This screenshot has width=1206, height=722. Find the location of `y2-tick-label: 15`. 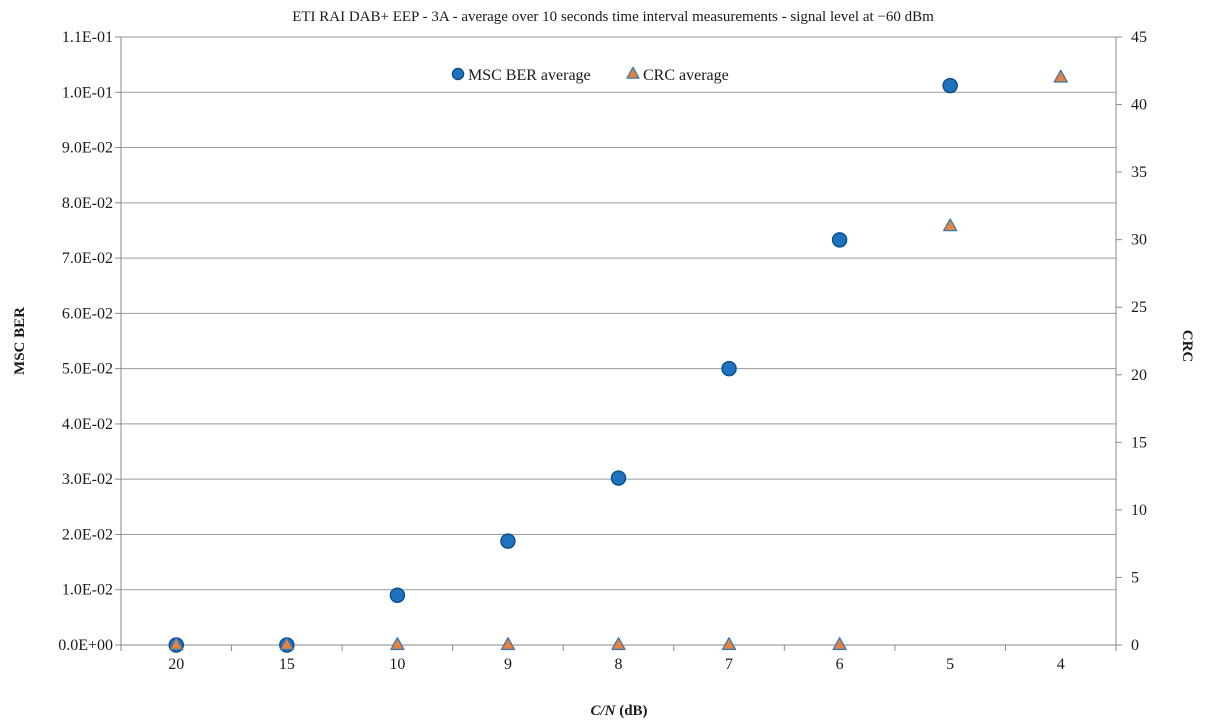

y2-tick-label: 15 is located at coordinates (1139, 442).